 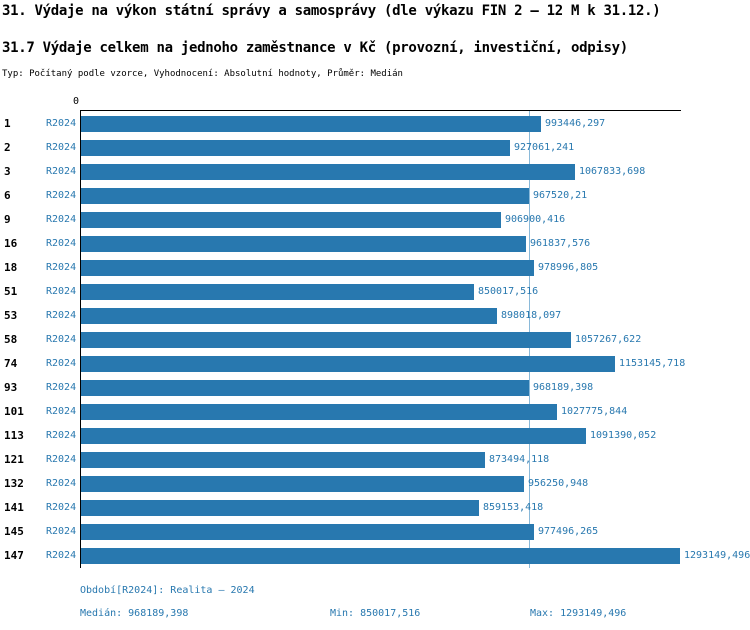 I want to click on row-id-label: 74, so click(x=11, y=363).